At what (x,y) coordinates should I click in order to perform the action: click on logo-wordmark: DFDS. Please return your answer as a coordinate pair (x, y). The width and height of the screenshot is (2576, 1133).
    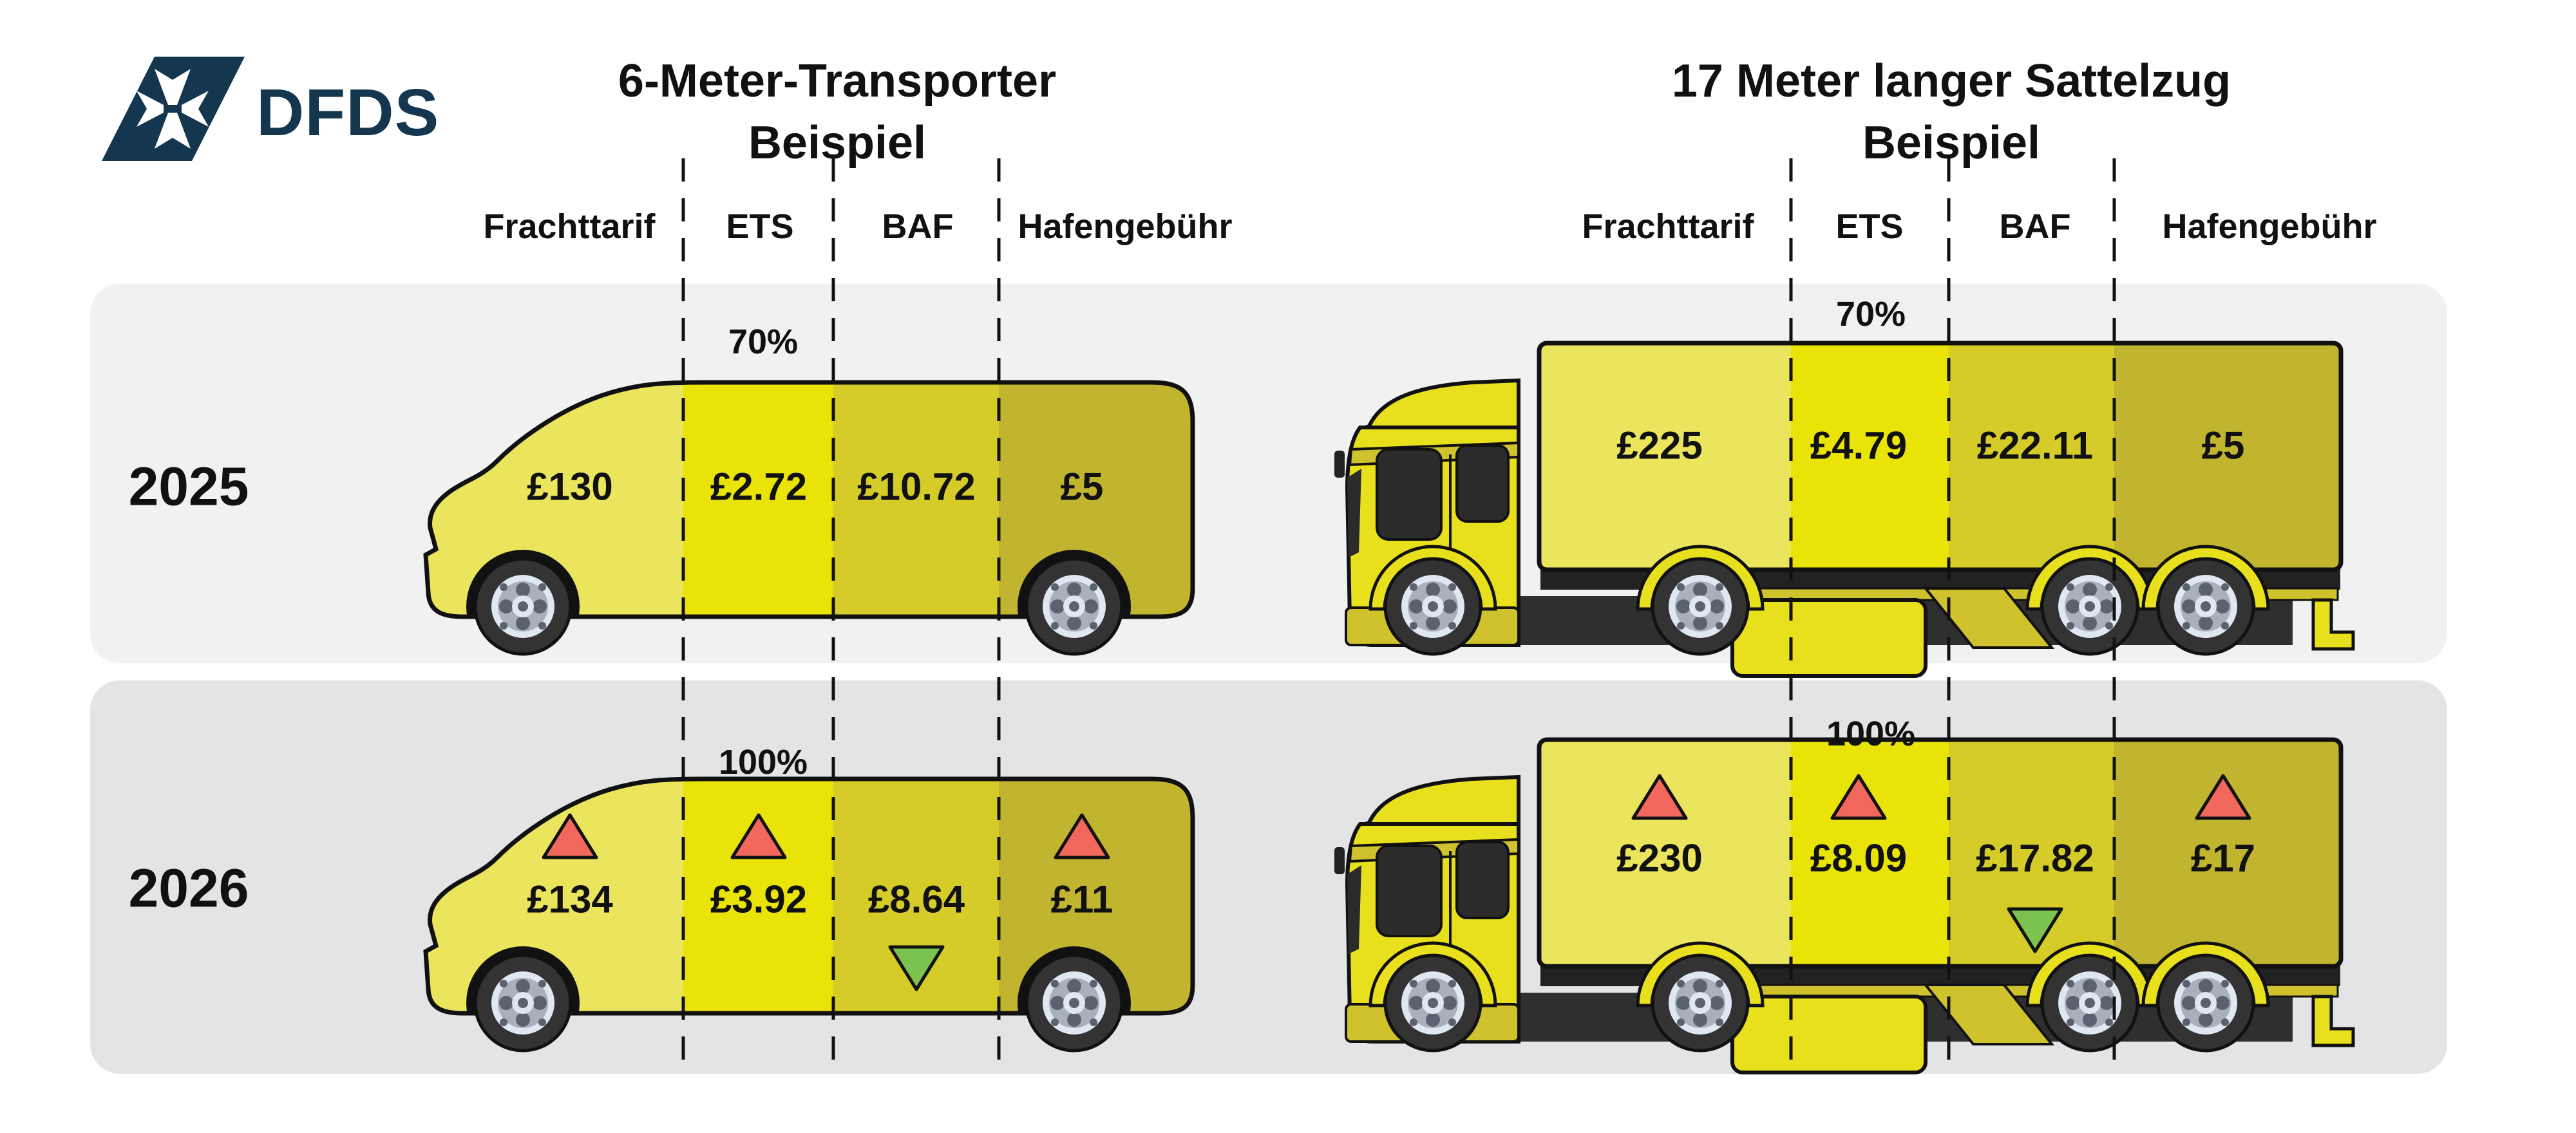
    Looking at the image, I should click on (348, 112).